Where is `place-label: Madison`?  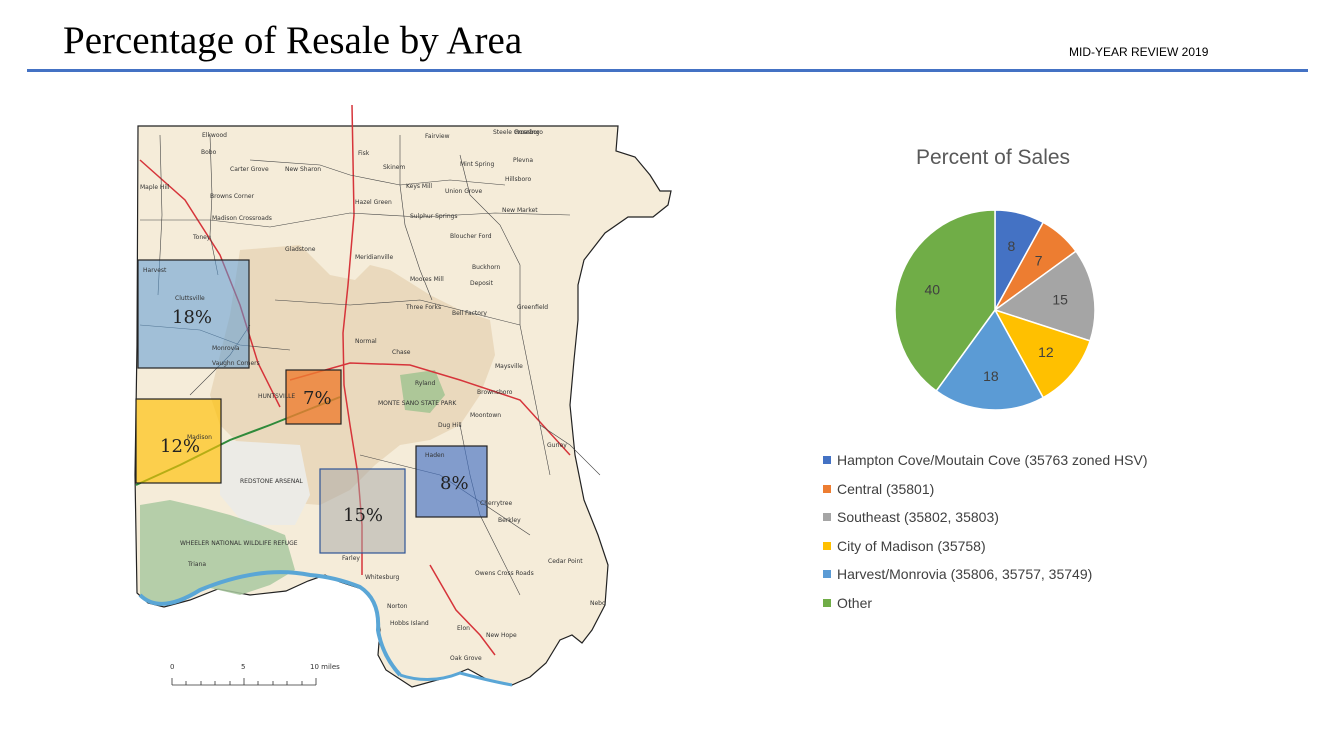 place-label: Madison is located at coordinates (199, 437).